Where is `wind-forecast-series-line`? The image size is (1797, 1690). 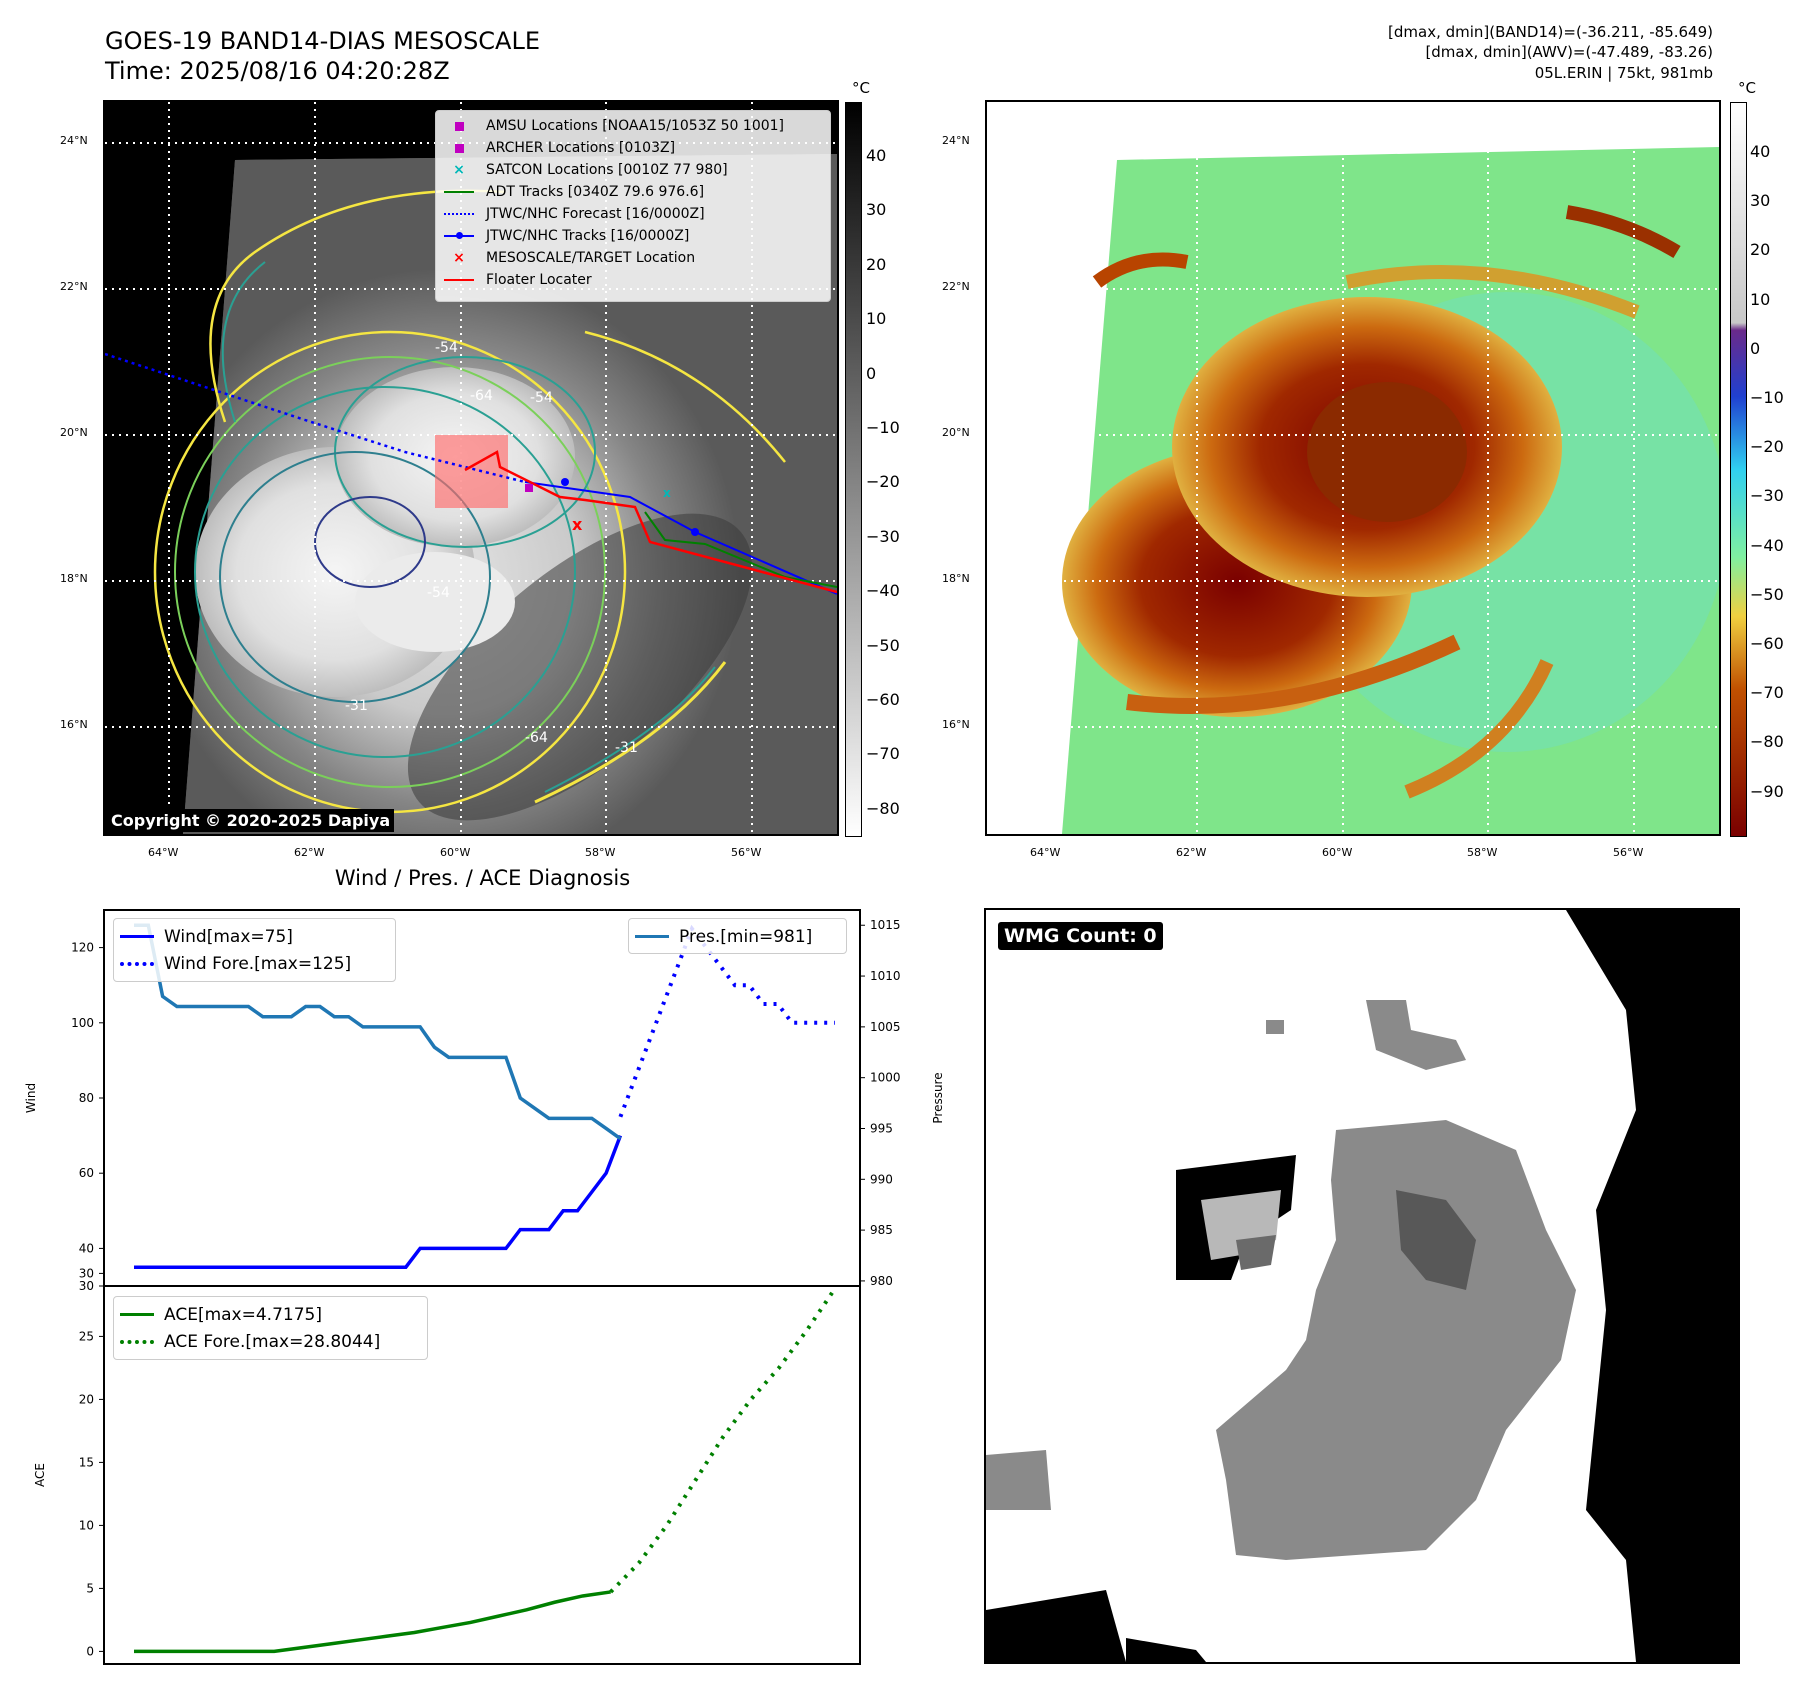
wind-forecast-series-line is located at coordinates (726, 1021).